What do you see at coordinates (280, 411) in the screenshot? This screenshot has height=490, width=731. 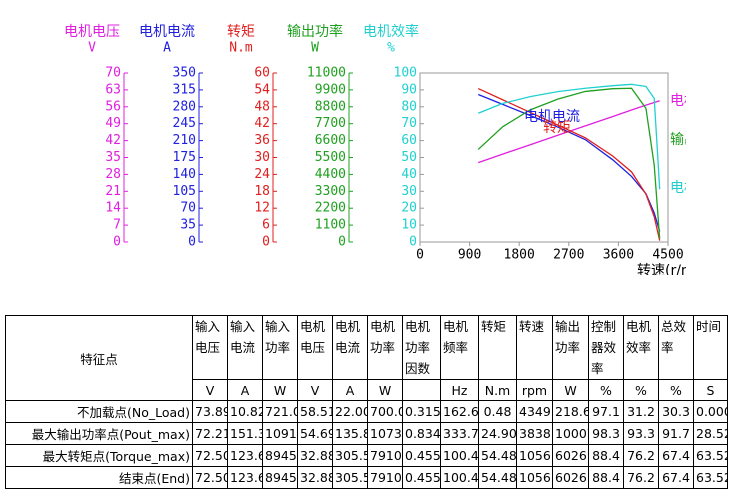 I see `data-cell: 721.0` at bounding box center [280, 411].